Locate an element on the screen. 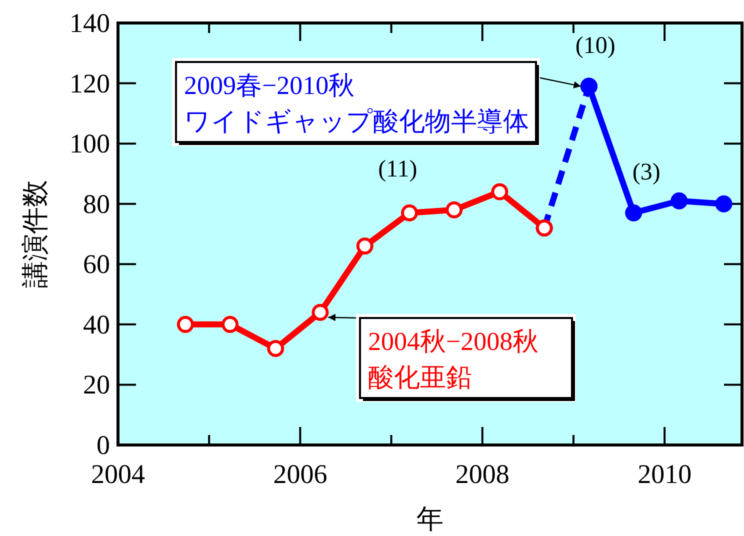 This screenshot has width=744, height=536. y-tick-label: 100 is located at coordinates (90, 143).